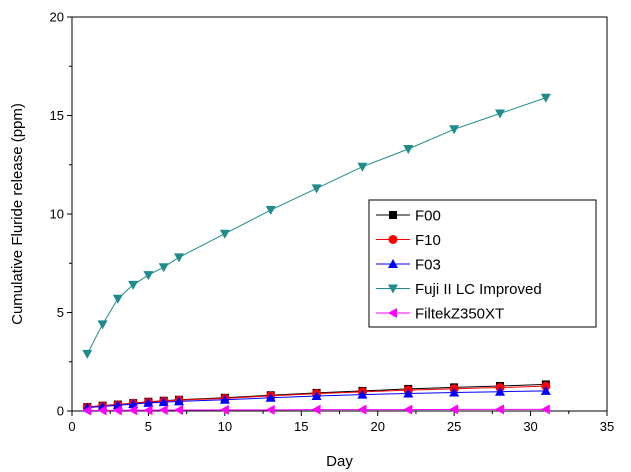  Describe the element at coordinates (408, 216) in the screenshot. I see `legend-item-0: F00` at that location.